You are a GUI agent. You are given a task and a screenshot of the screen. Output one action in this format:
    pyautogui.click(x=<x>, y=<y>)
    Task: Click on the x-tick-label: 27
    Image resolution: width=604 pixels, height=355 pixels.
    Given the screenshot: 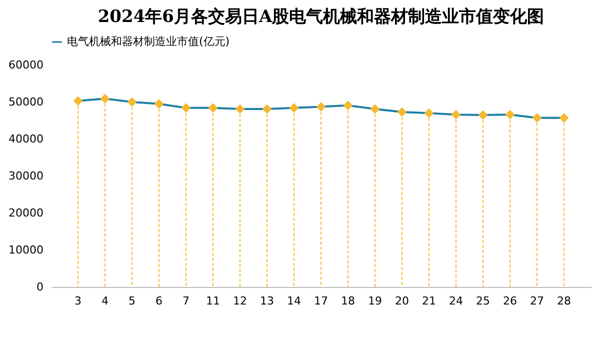 What is the action you would take?
    pyautogui.click(x=537, y=301)
    